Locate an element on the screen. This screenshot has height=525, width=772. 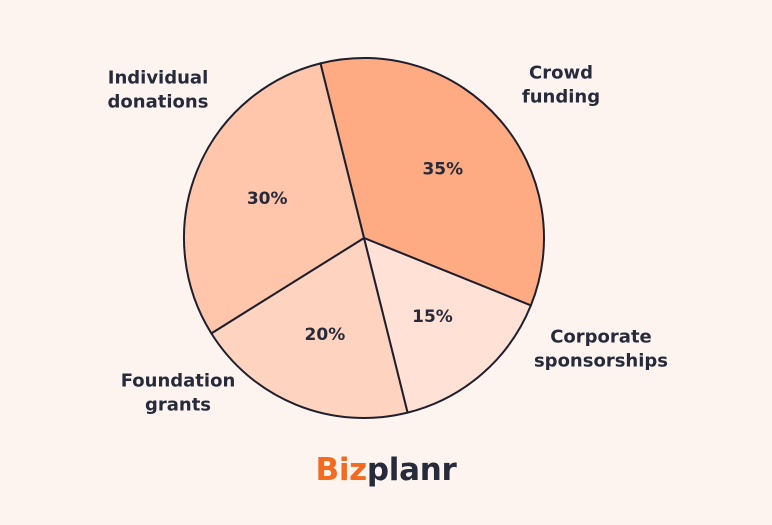
slice-category-label: sponsorships is located at coordinates (601, 361).